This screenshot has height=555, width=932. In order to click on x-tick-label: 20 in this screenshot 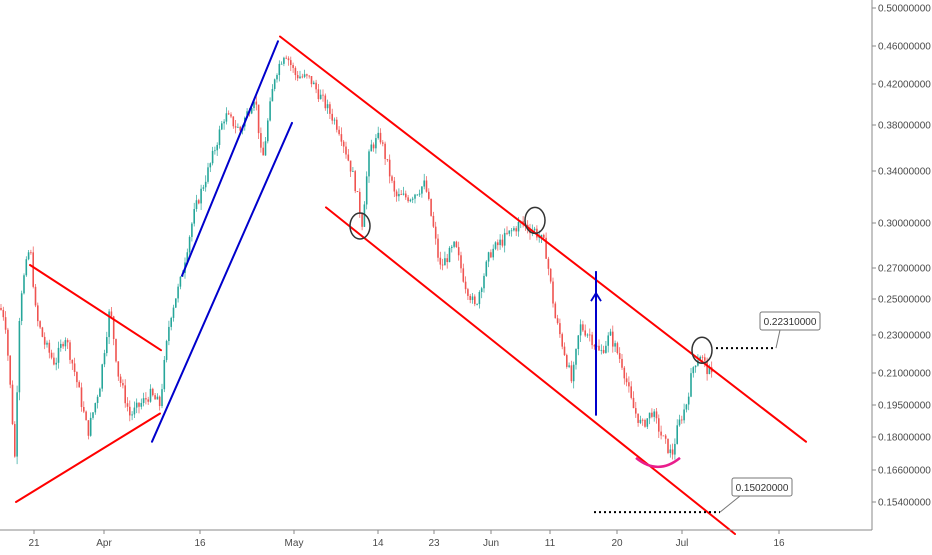, I will do `click(617, 543)`.